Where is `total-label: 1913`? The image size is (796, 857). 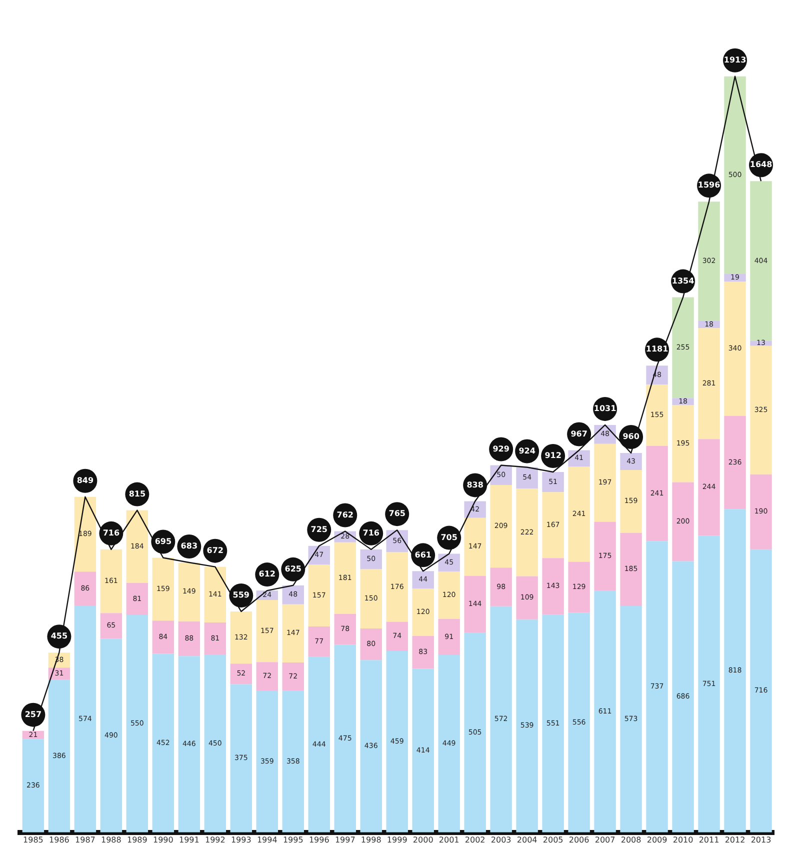 total-label: 1913 is located at coordinates (735, 59).